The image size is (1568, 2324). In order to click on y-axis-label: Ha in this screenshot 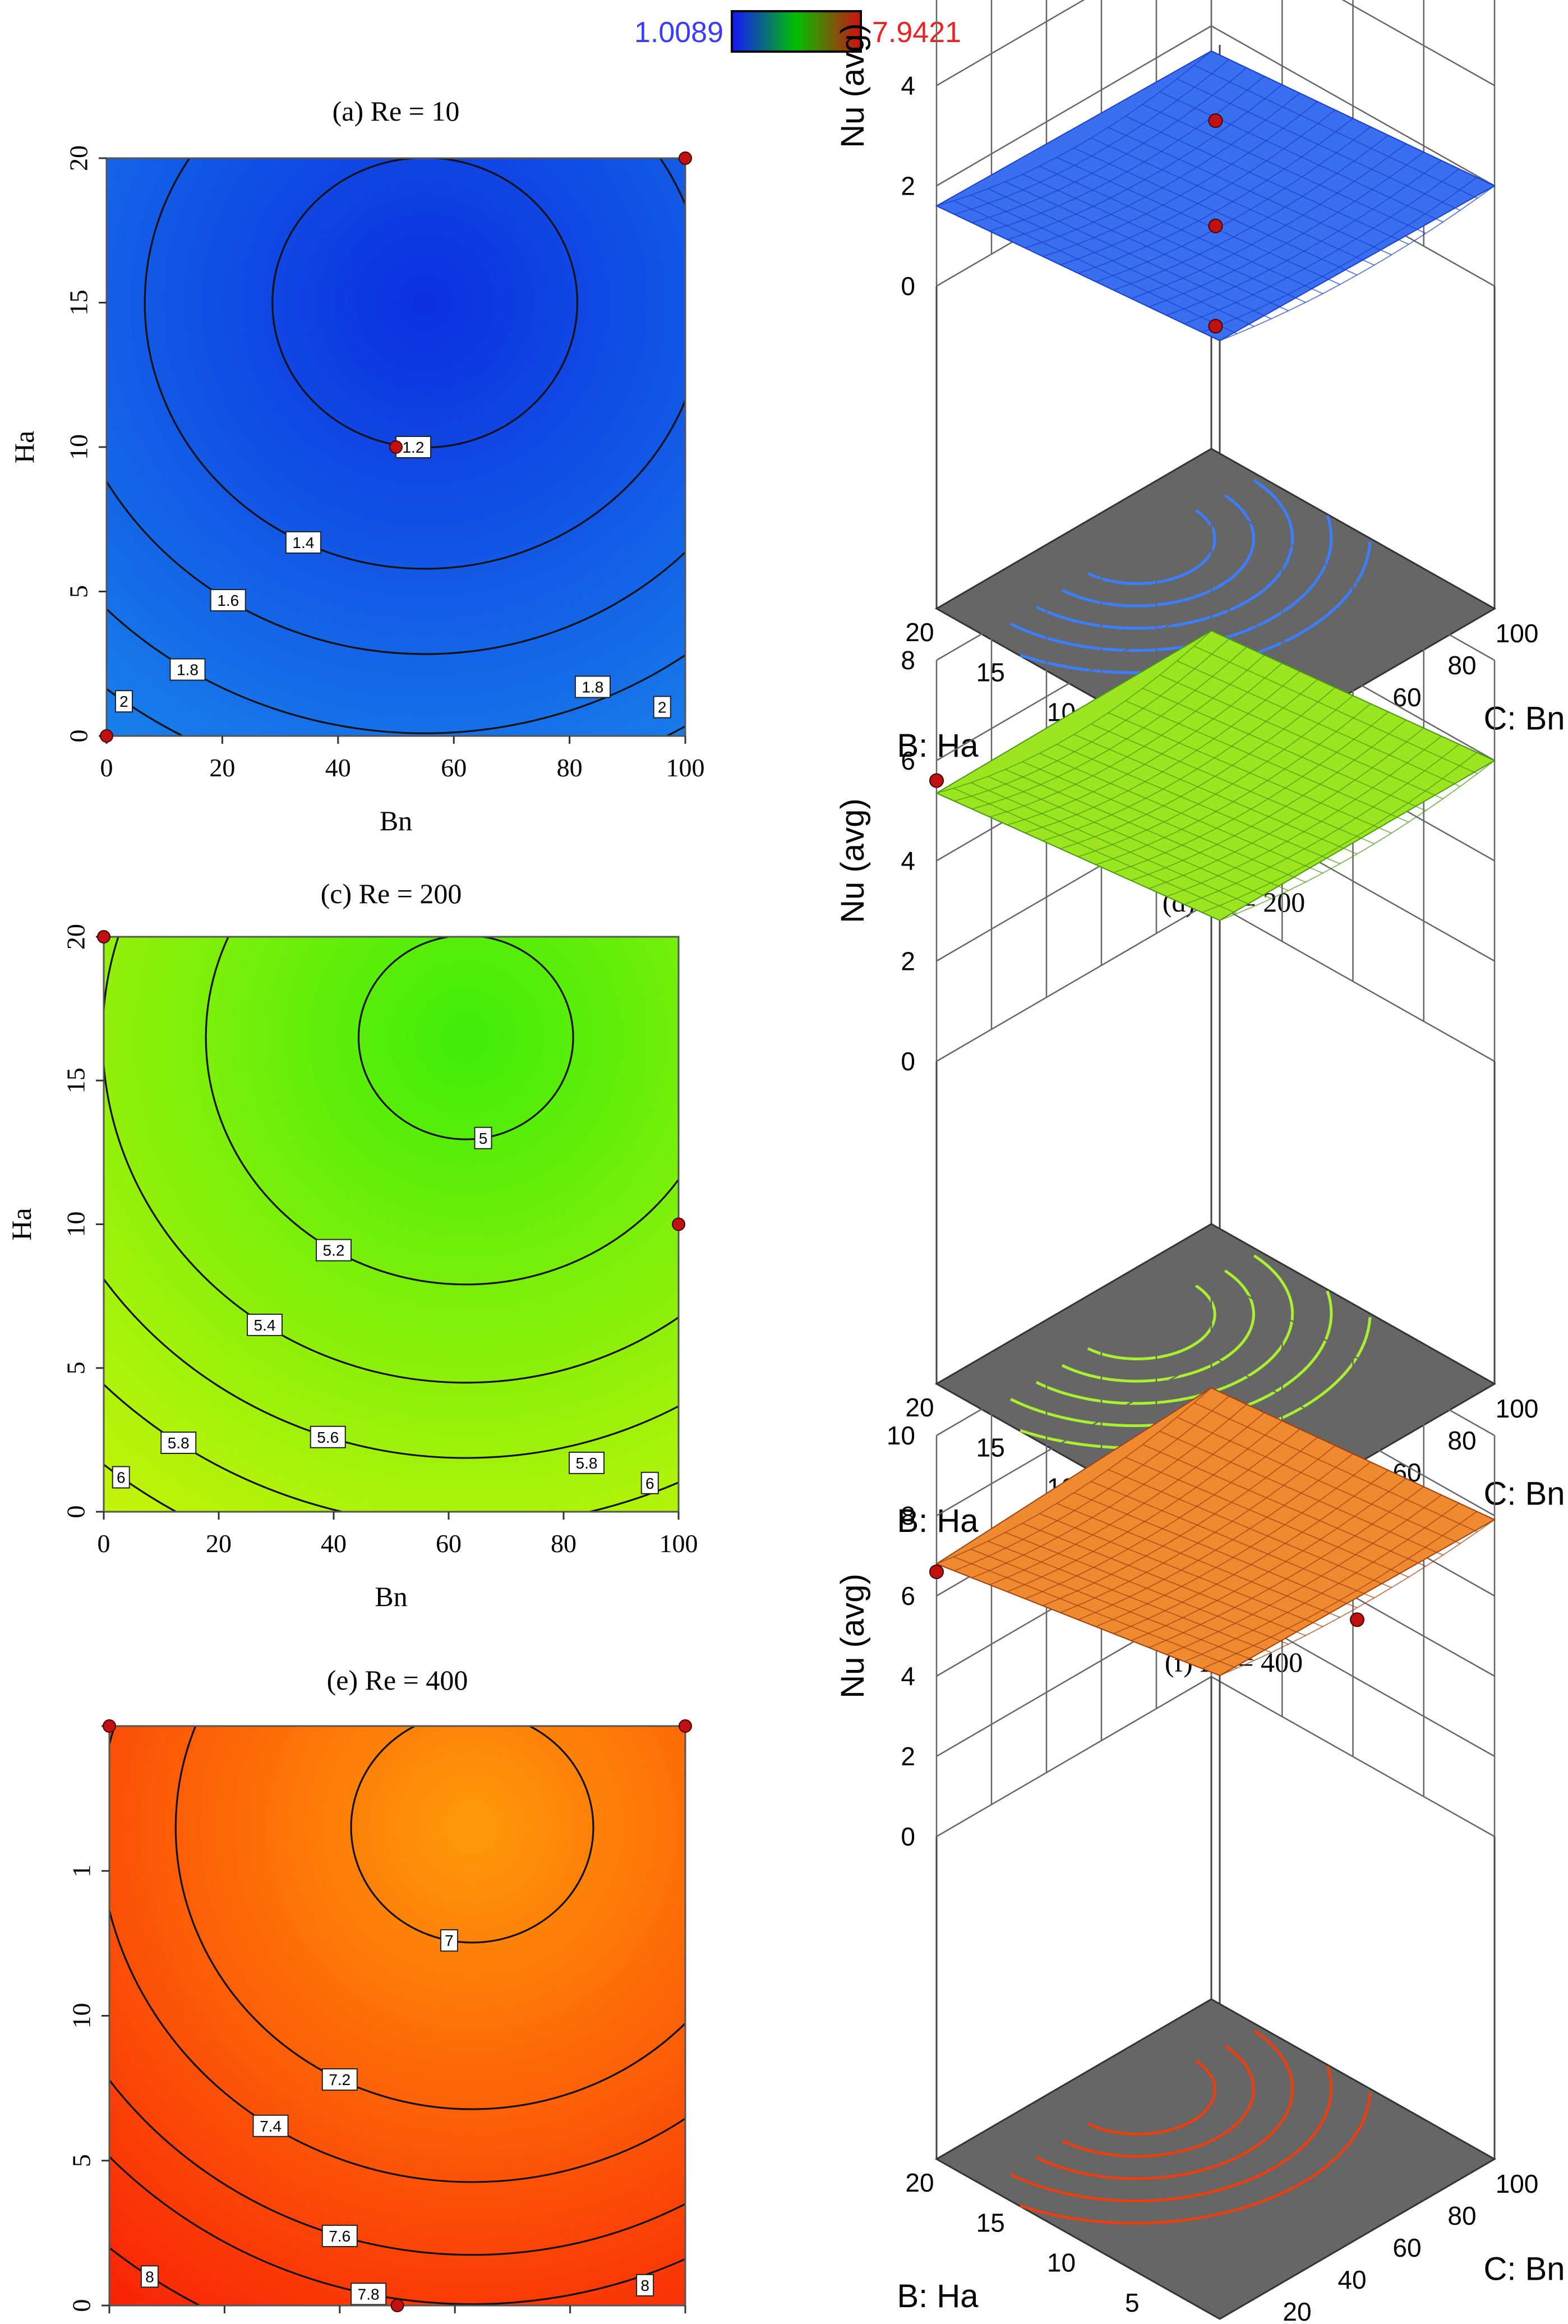, I will do `click(21, 1224)`.